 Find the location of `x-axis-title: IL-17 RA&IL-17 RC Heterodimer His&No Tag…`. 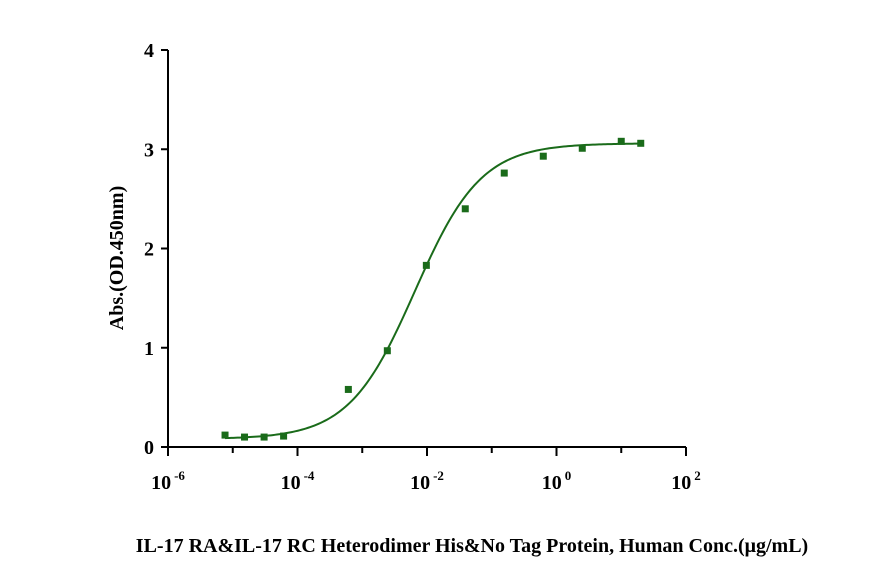

x-axis-title: IL-17 RA&IL-17 RC Heterodimer His&No Tag… is located at coordinates (472, 546).